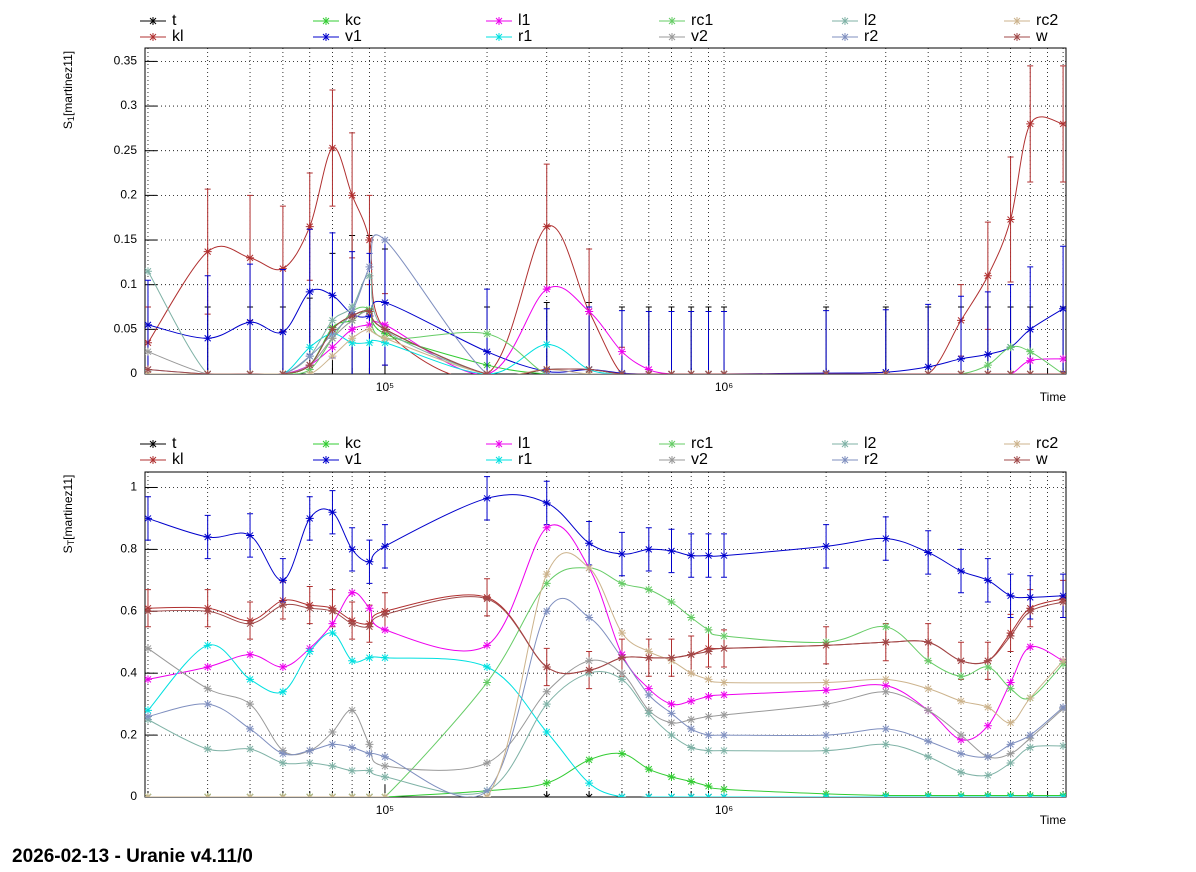 The height and width of the screenshot is (872, 1196). What do you see at coordinates (128, 672) in the screenshot?
I see `y-tick-label: 0.4` at bounding box center [128, 672].